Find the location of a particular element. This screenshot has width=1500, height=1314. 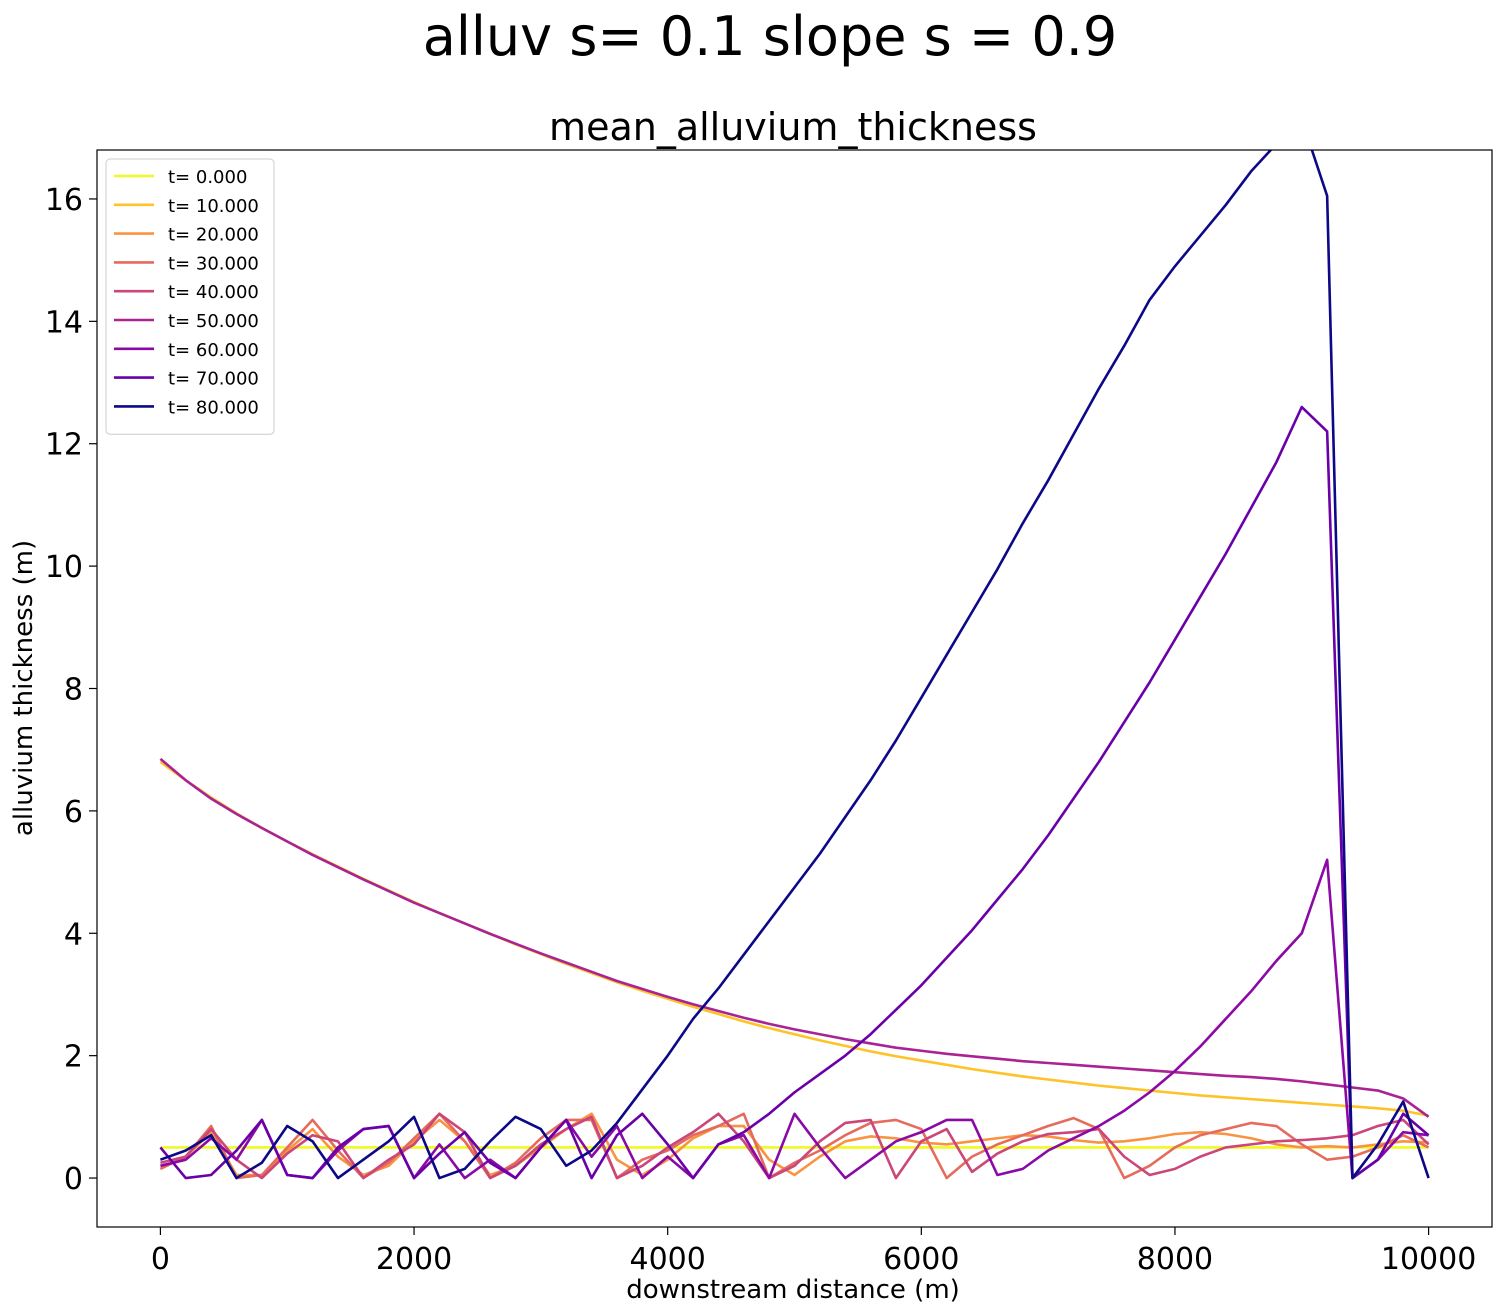

y-tick-label: 8 is located at coordinates (73, 690).